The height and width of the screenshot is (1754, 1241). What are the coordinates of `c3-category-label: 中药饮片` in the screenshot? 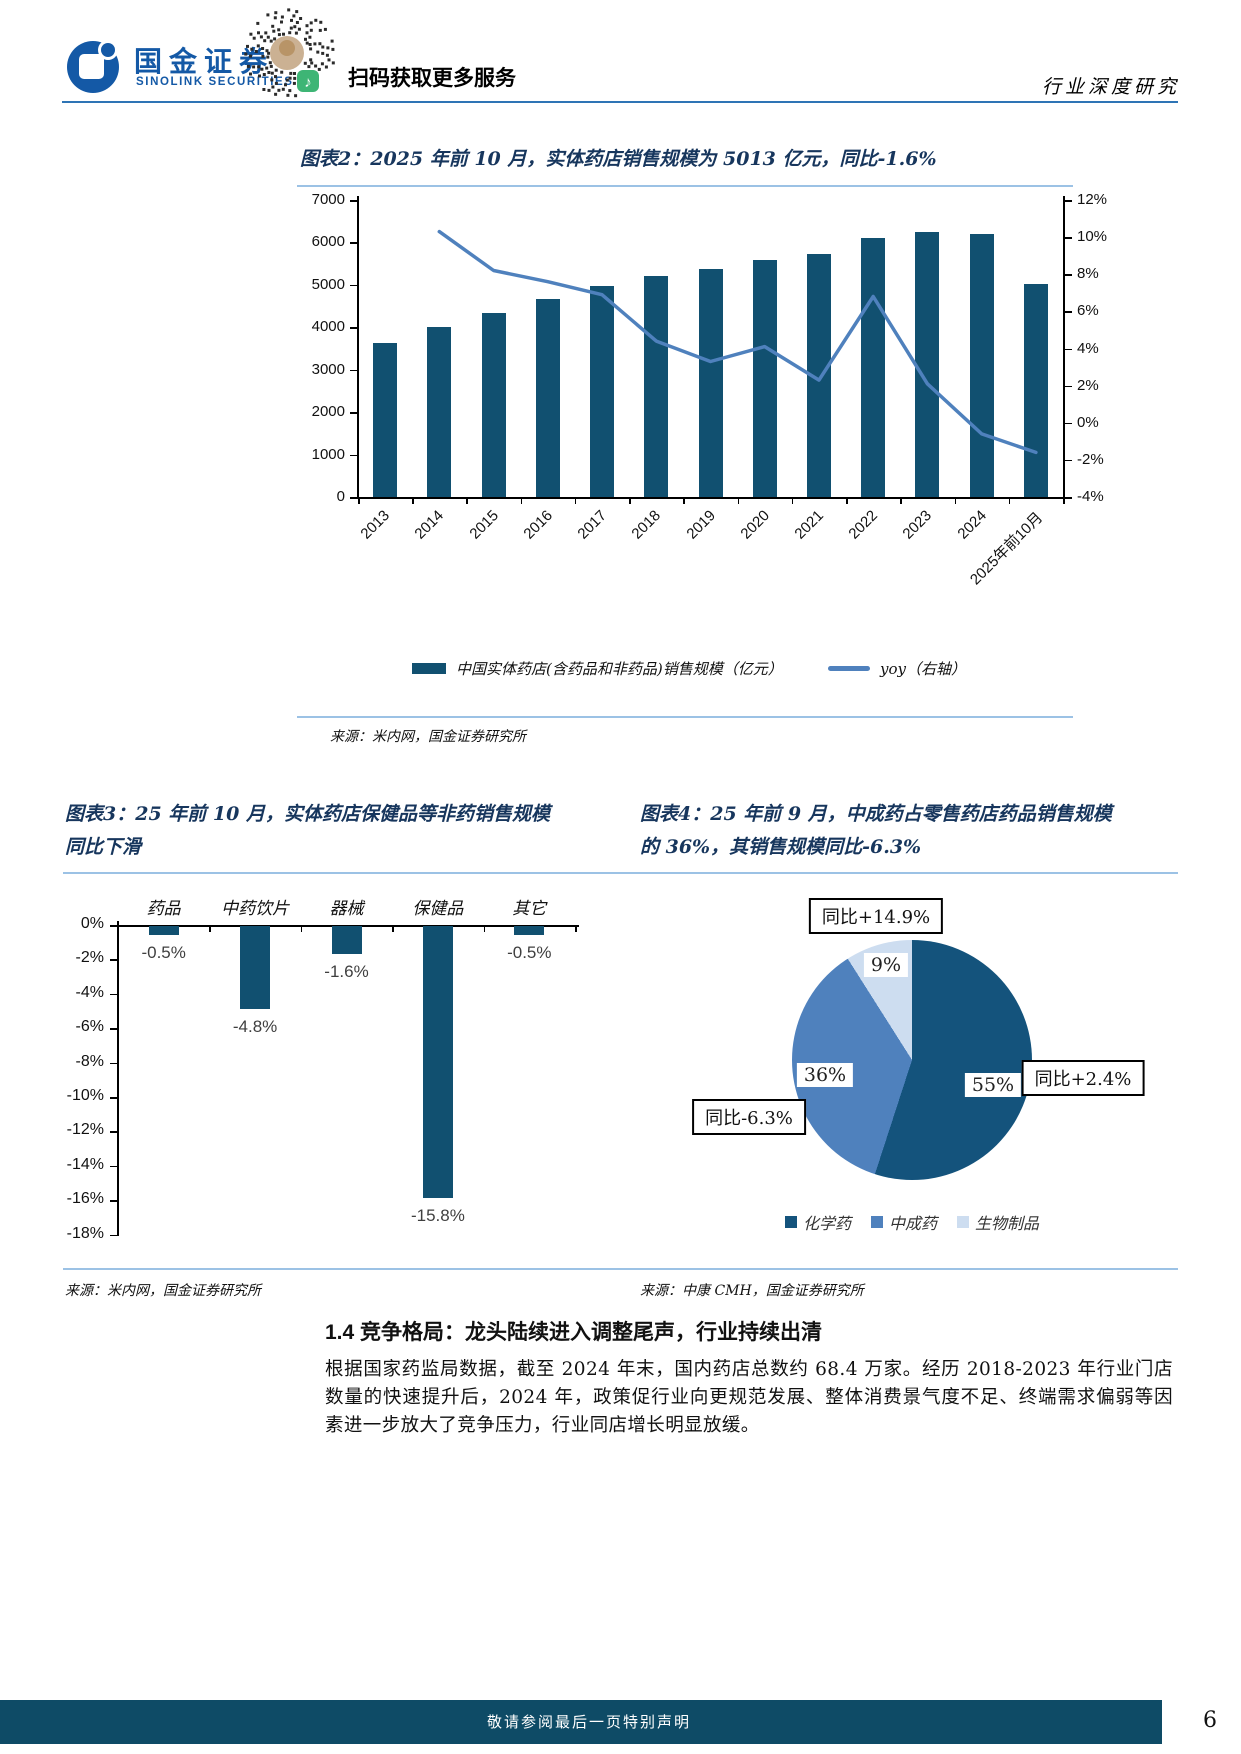 It's located at (255, 909).